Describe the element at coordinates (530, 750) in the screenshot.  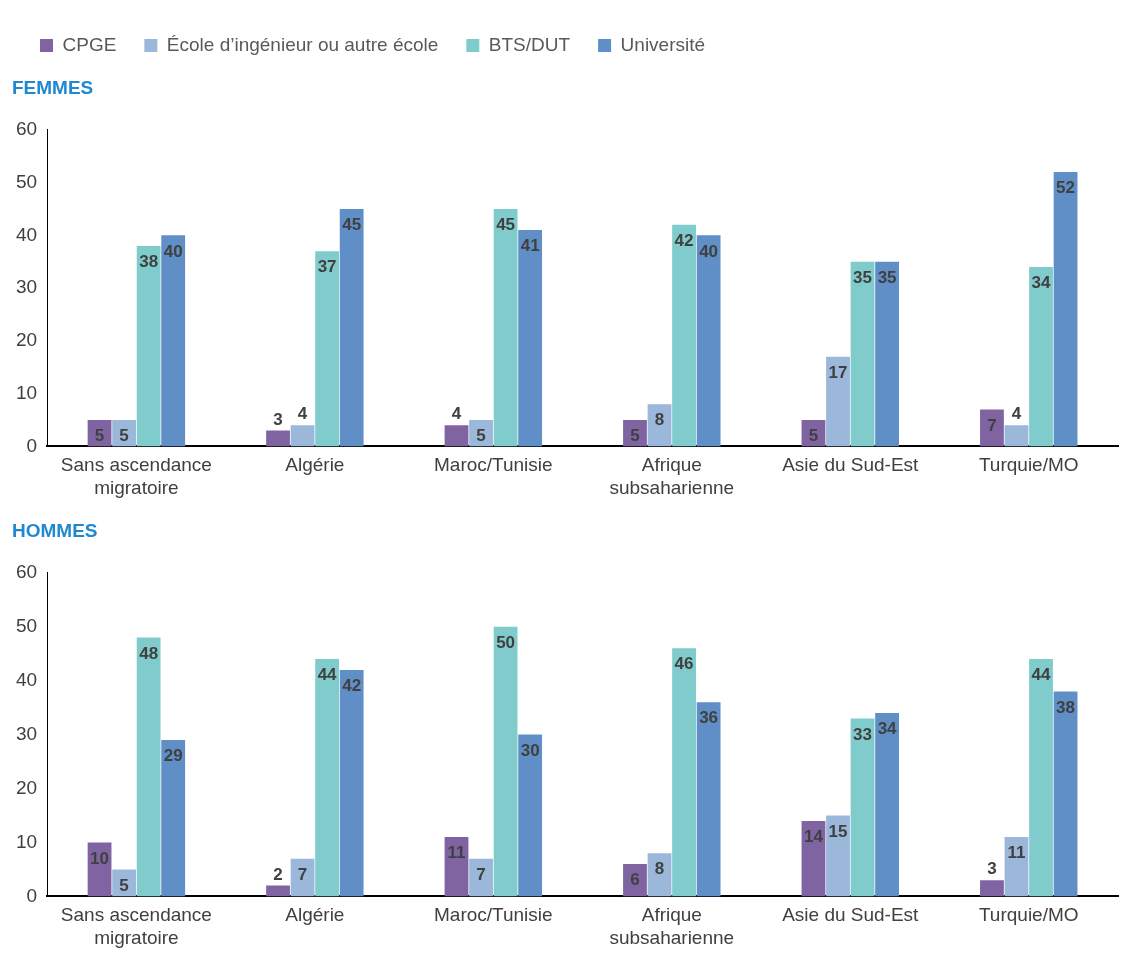
I see `data-label: 30` at that location.